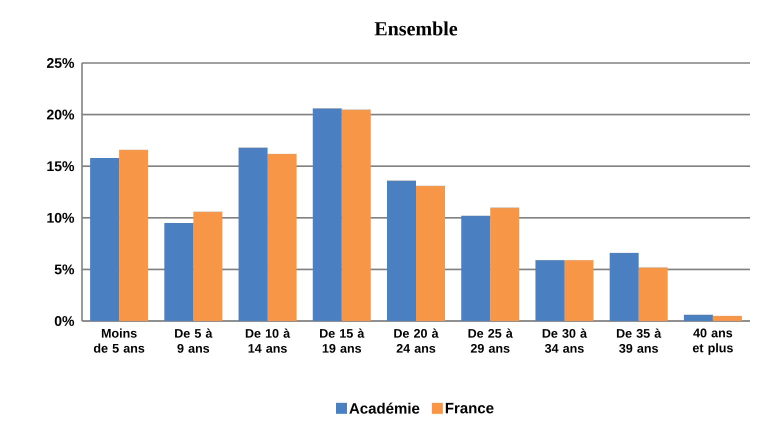 The width and height of the screenshot is (758, 427). What do you see at coordinates (416, 28) in the screenshot?
I see `chart-title: Ensemble` at bounding box center [416, 28].